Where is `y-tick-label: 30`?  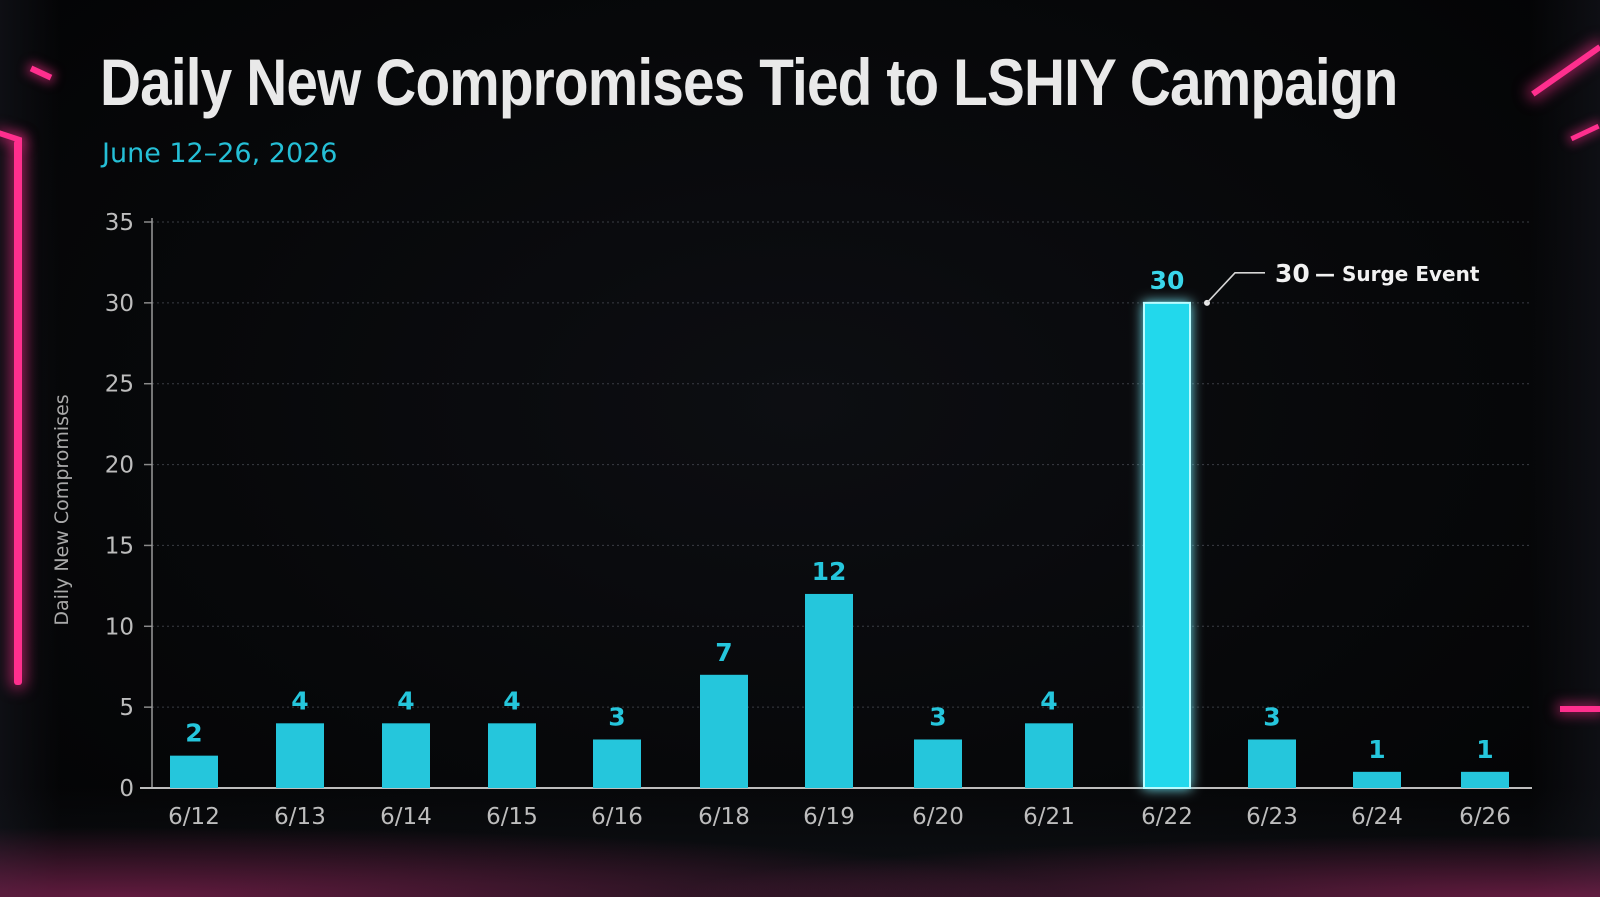 y-tick-label: 30 is located at coordinates (119, 304).